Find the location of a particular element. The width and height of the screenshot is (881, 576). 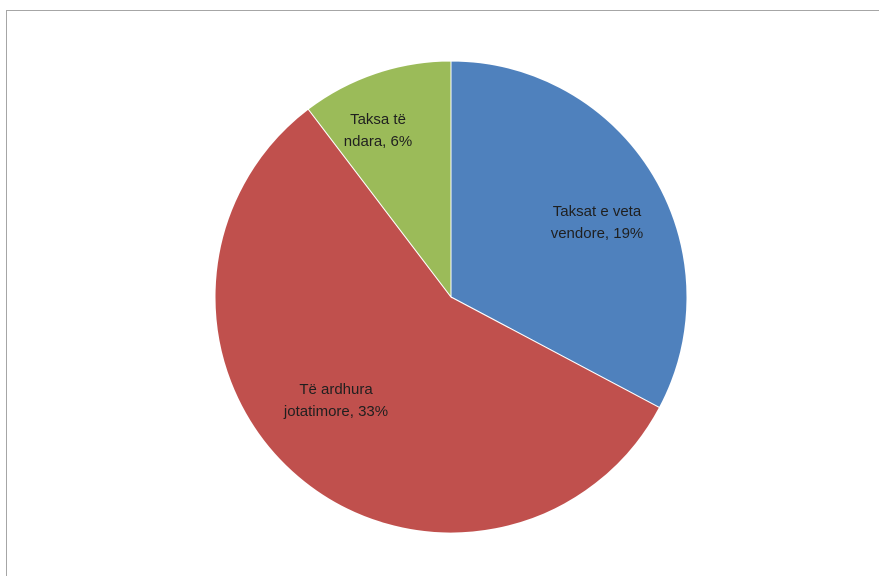

pie-slice-label-line: Taksat e veta is located at coordinates (597, 211).